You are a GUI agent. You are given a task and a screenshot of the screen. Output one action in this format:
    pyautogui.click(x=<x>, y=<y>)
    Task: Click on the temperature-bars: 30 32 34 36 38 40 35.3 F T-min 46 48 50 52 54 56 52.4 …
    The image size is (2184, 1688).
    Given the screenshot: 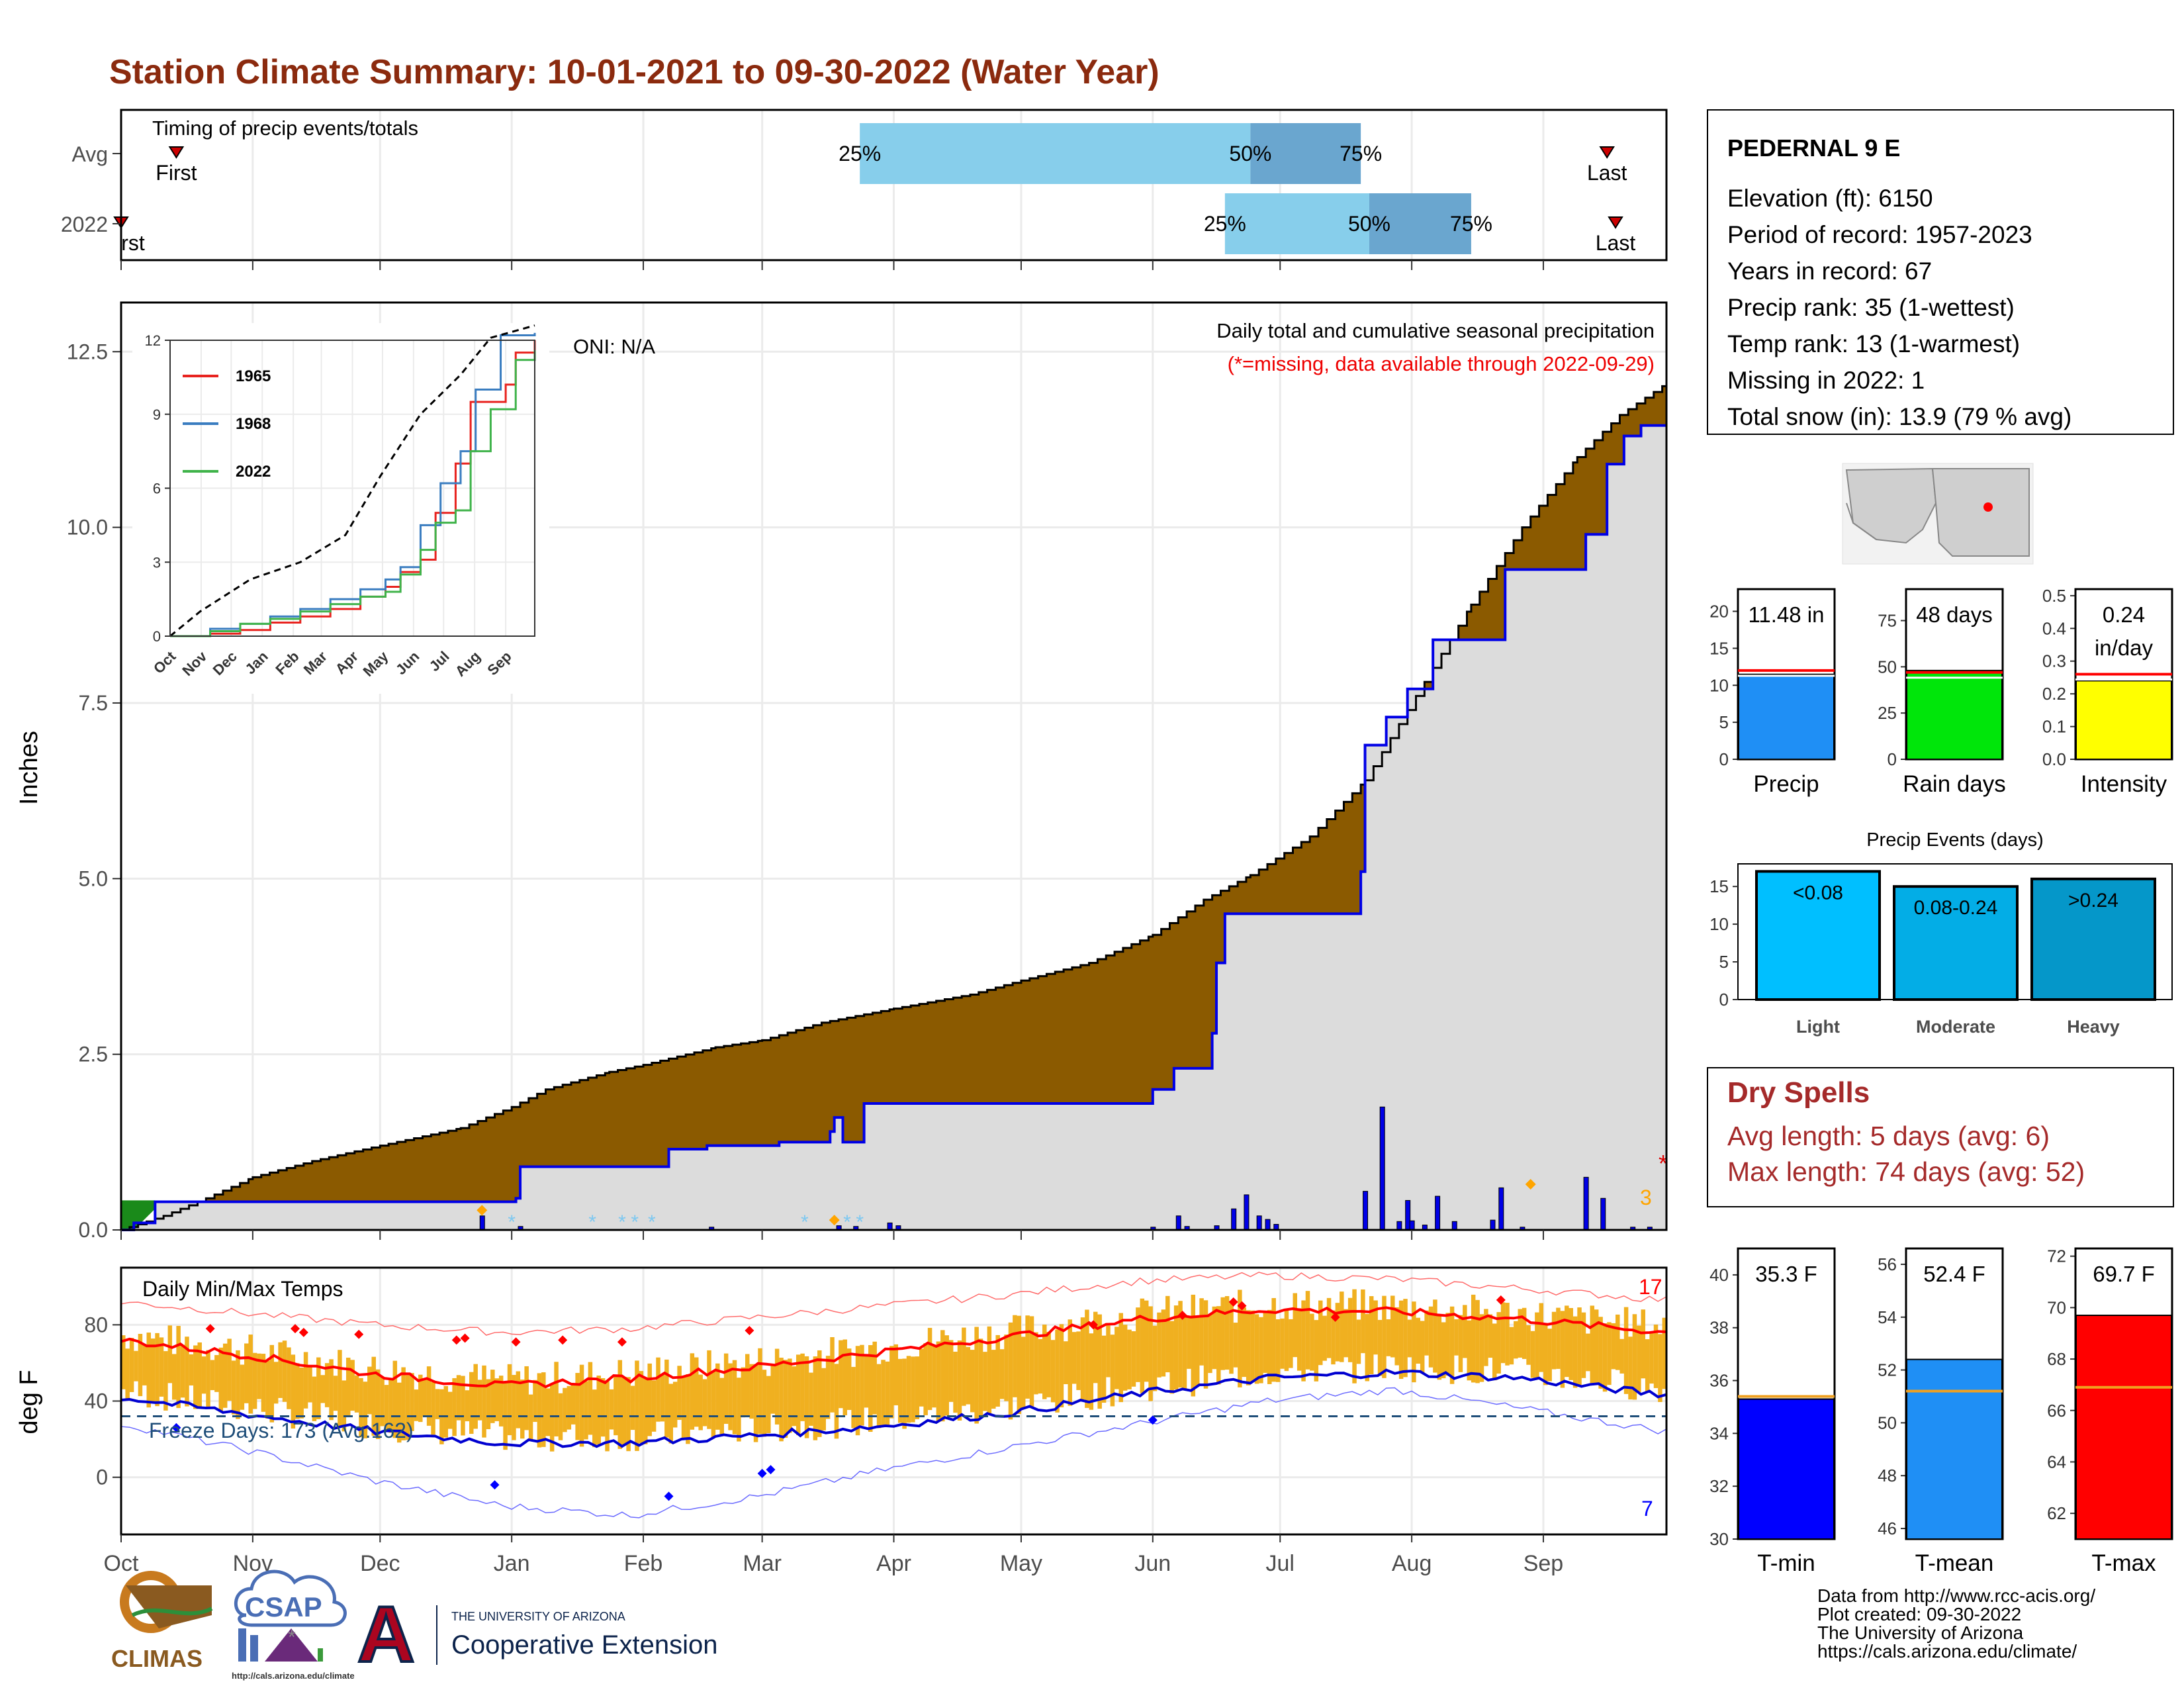 What is the action you would take?
    pyautogui.click(x=1941, y=1411)
    